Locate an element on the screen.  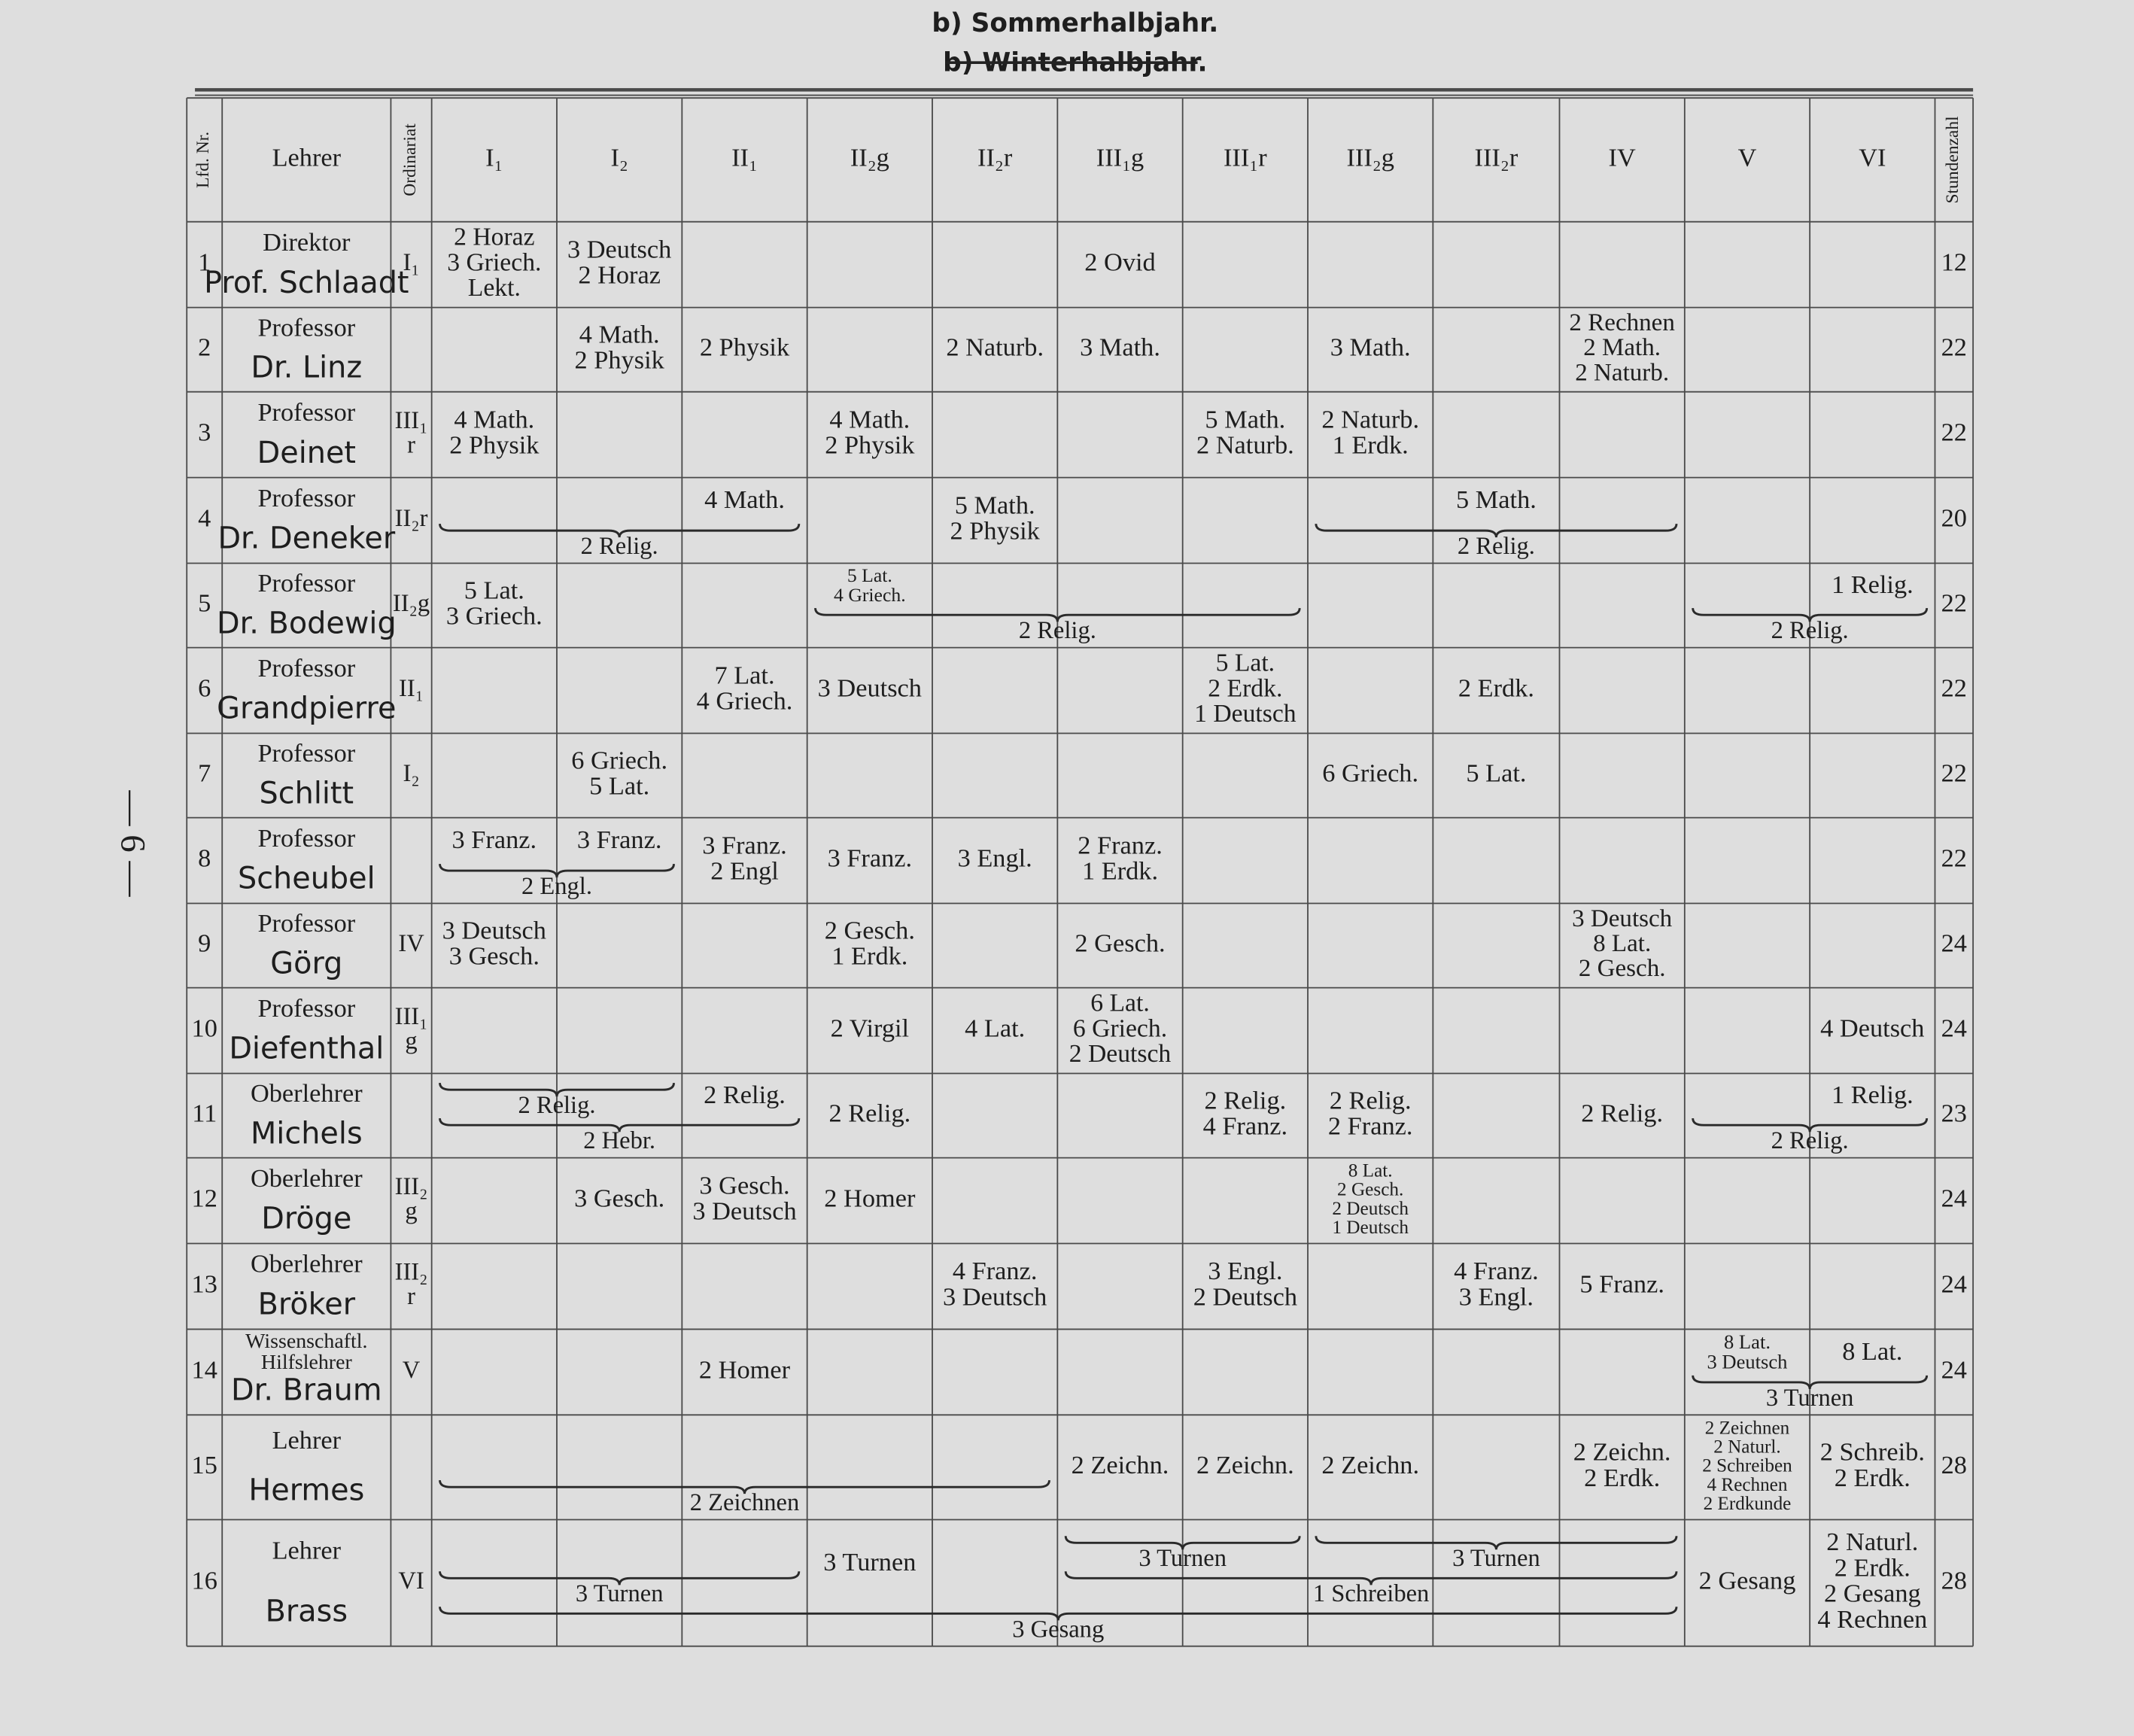
lesson: 3 Gesch. is located at coordinates (619, 1198).